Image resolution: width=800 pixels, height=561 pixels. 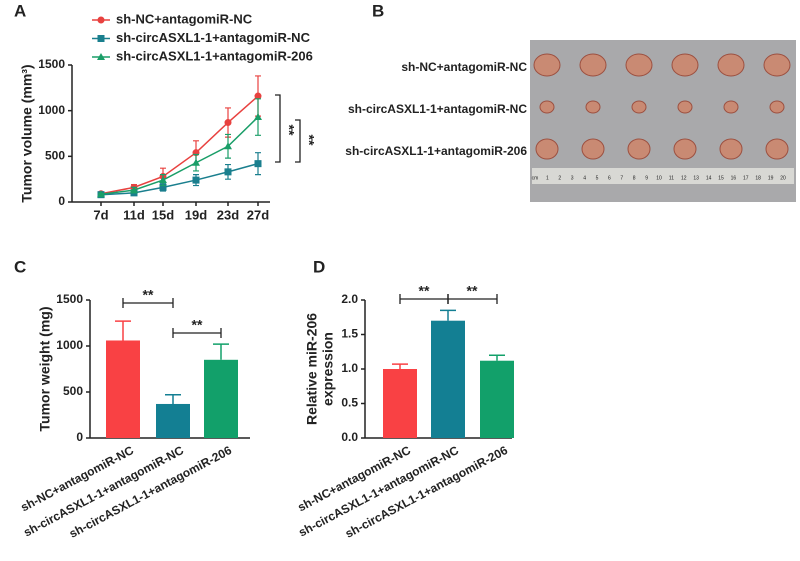 What do you see at coordinates (535, 178) in the screenshot?
I see `ruler-label: cm` at bounding box center [535, 178].